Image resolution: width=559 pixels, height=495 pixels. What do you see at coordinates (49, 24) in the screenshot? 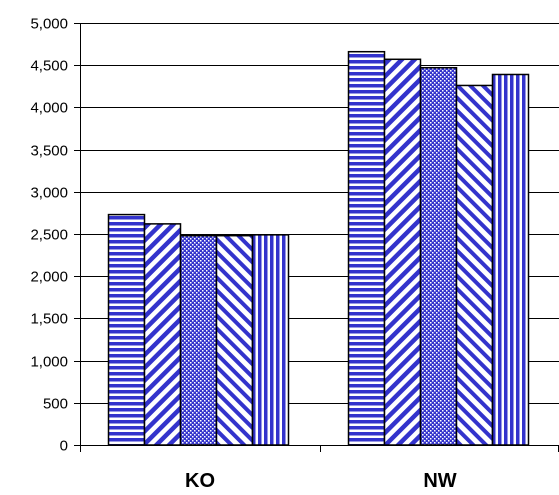
I see `y-tick-label: 5,000` at bounding box center [49, 24].